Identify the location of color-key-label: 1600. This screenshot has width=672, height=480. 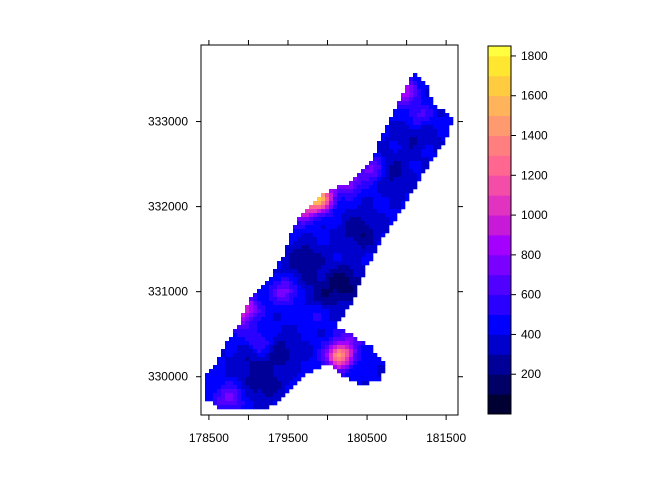
(534, 96).